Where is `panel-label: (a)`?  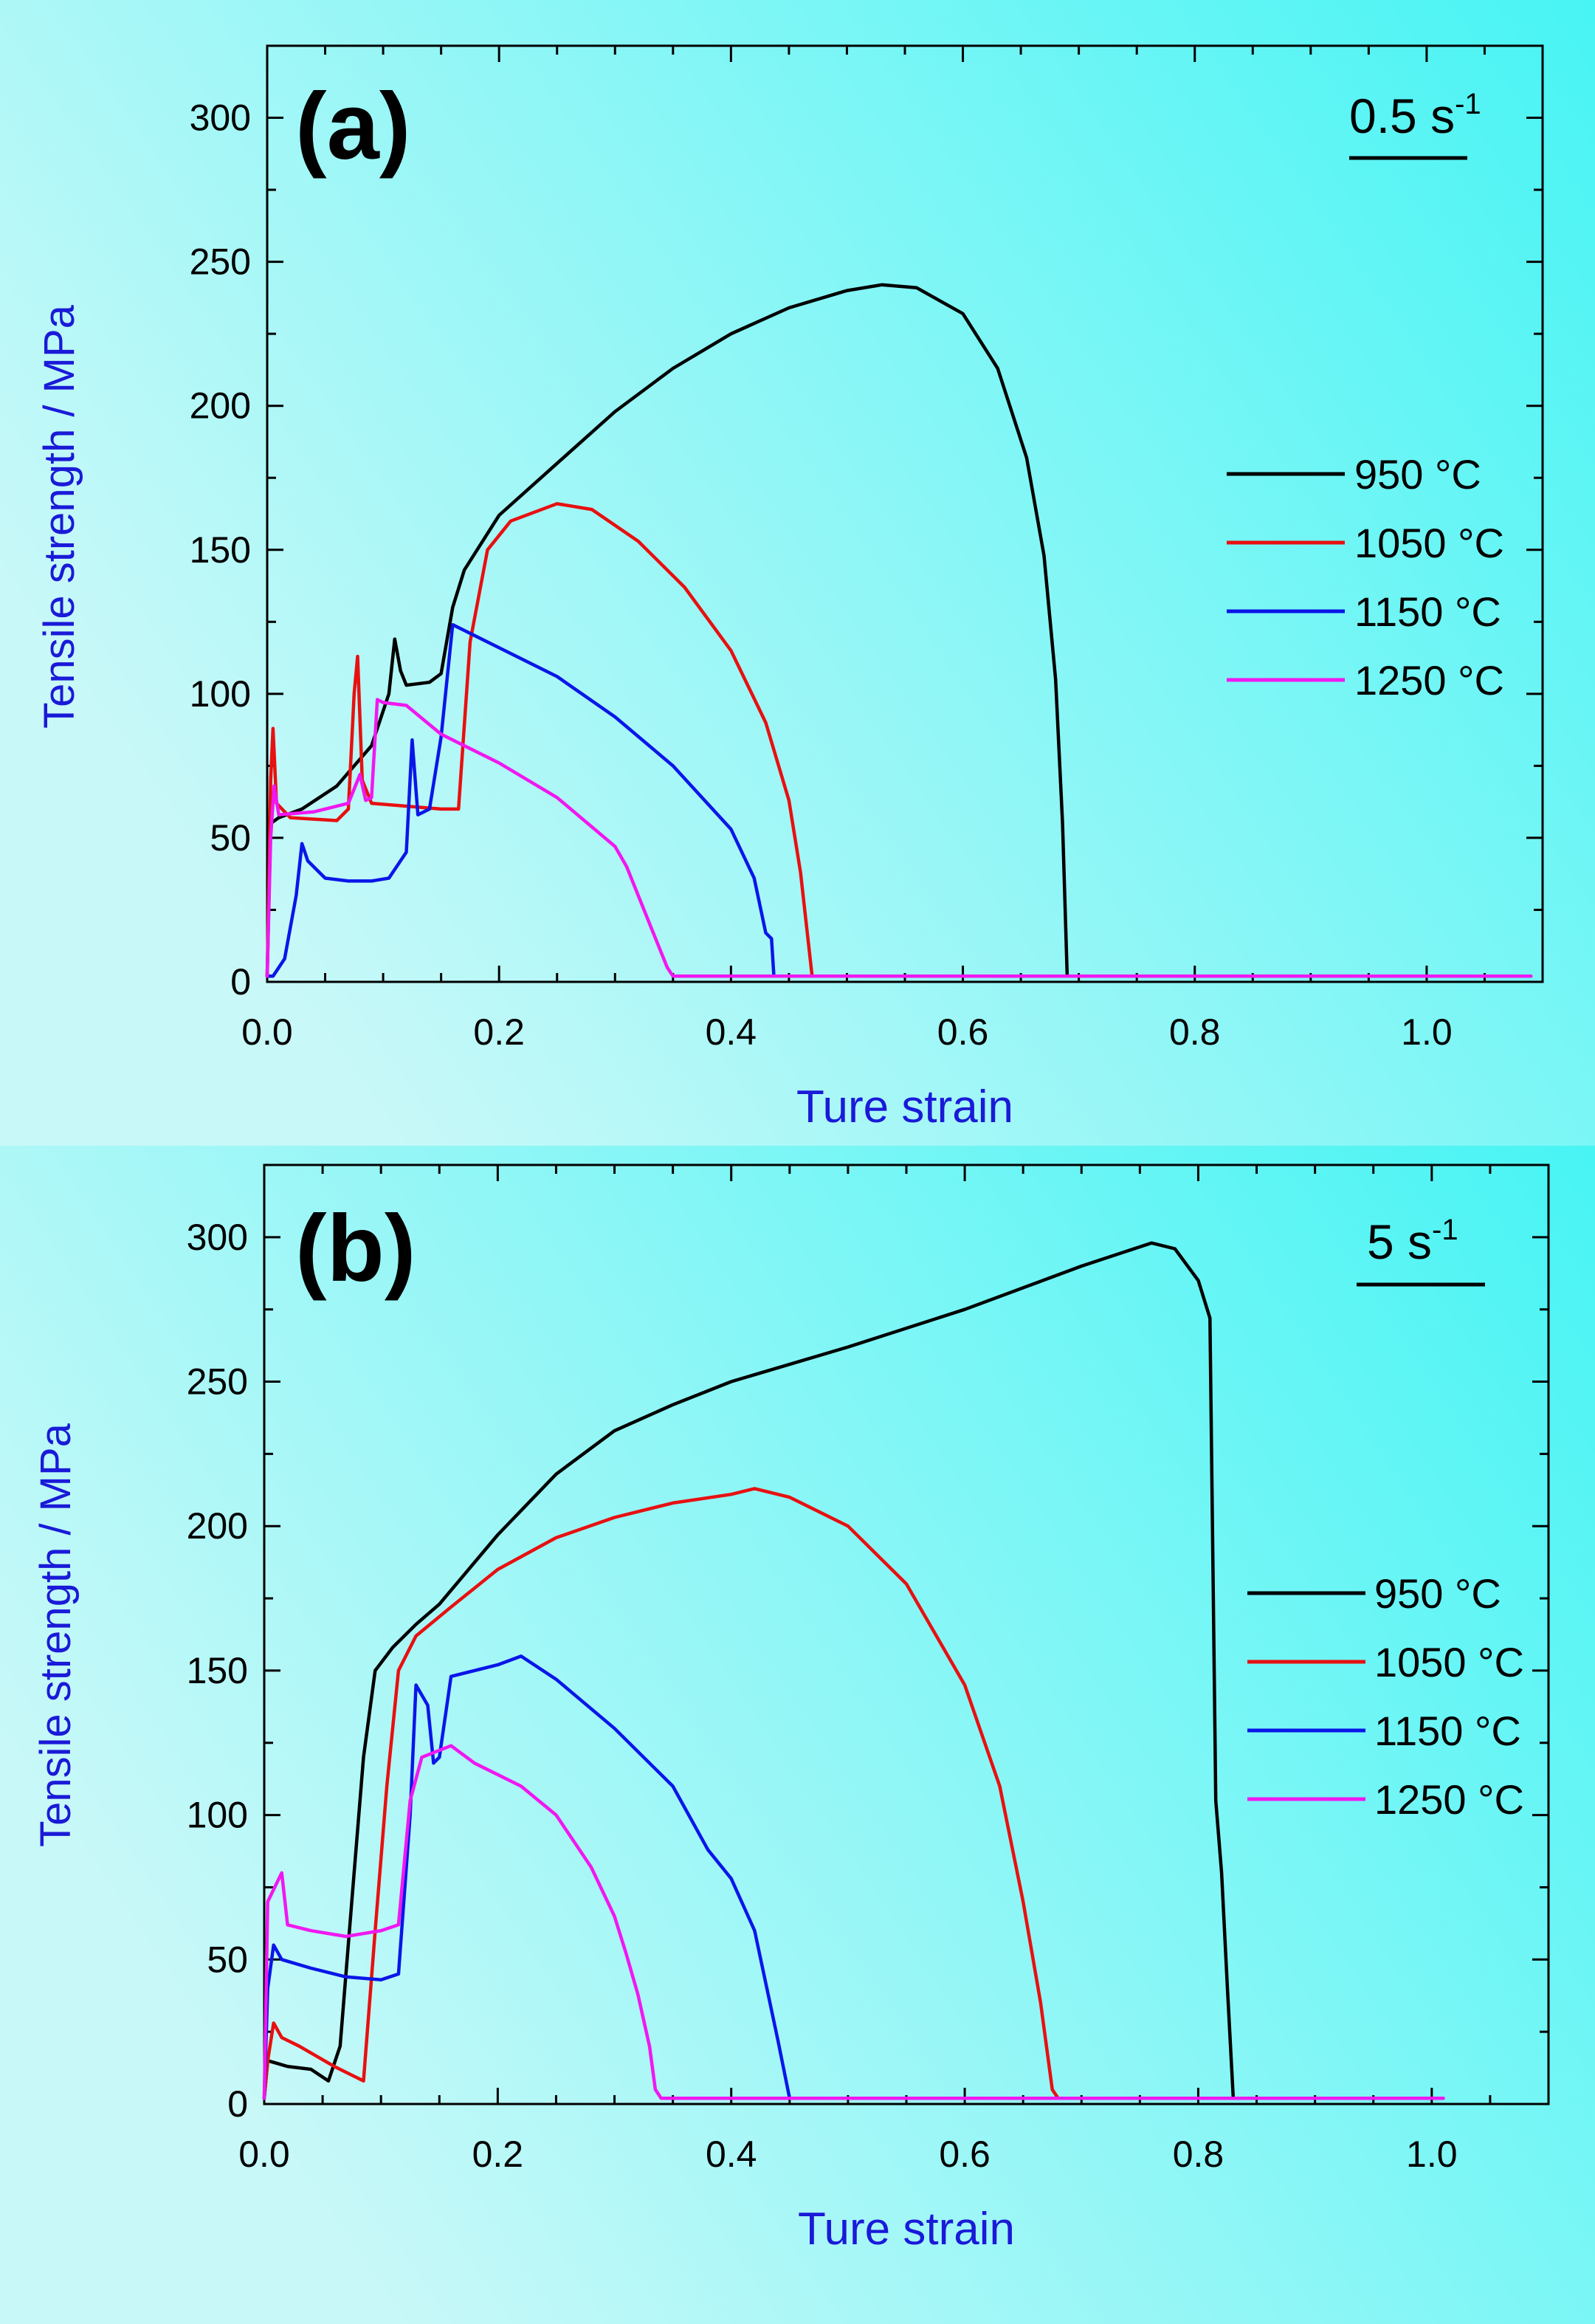
panel-label: (a) is located at coordinates (352, 126).